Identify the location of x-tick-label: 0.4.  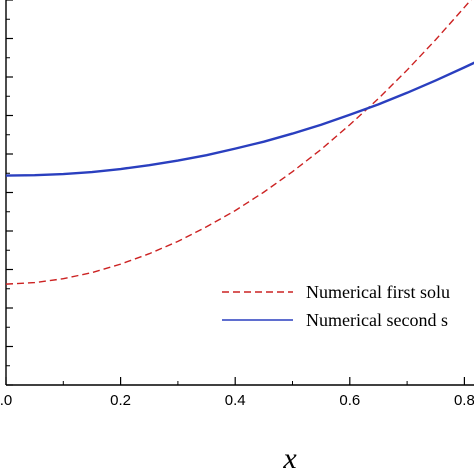
(235, 400).